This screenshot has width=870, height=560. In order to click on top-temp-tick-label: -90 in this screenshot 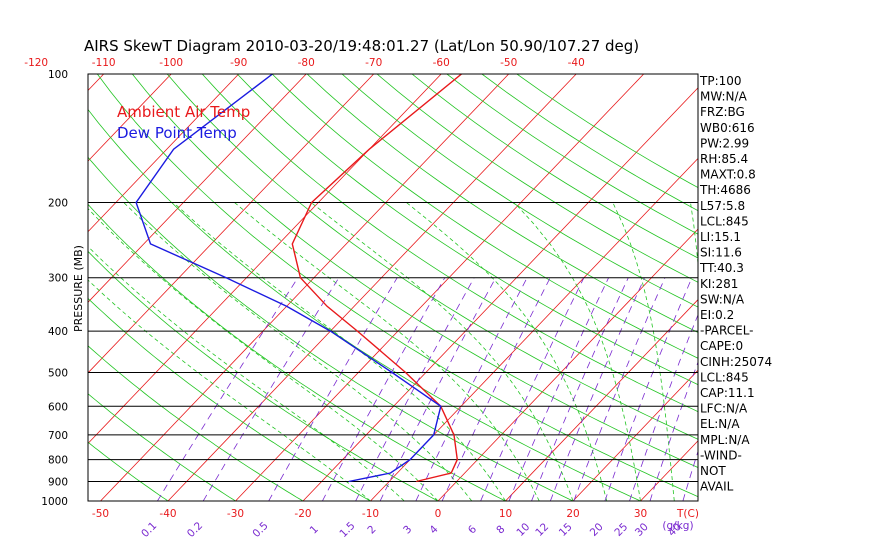, I will do `click(238, 63)`.